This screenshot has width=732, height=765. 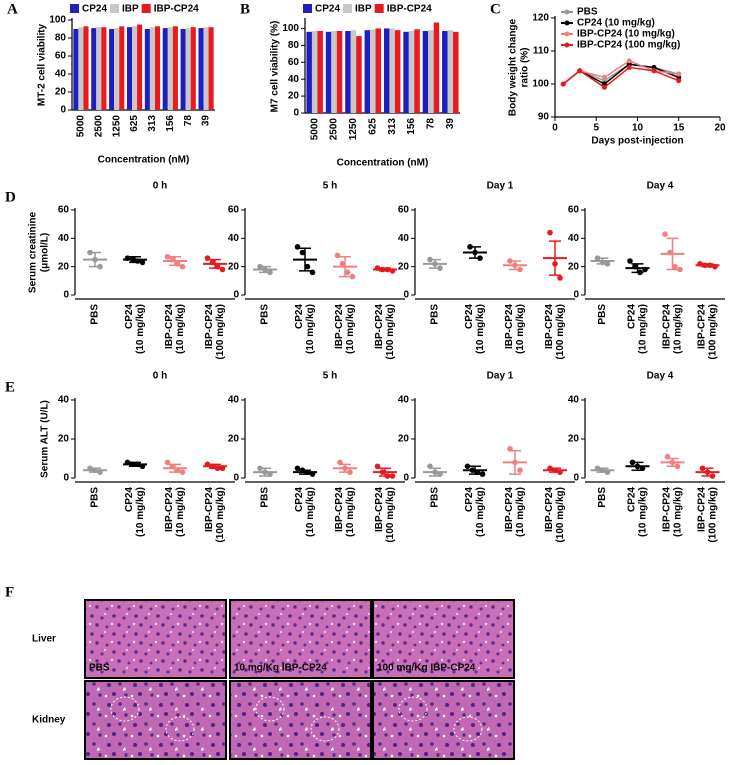 I want to click on y-axis-label: M7 cell viability (%), so click(x=275, y=67).